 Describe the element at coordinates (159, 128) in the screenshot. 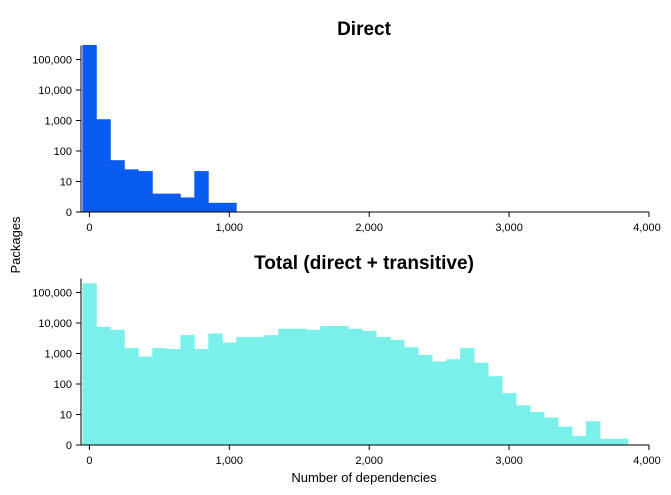

I see `direct-bars` at that location.